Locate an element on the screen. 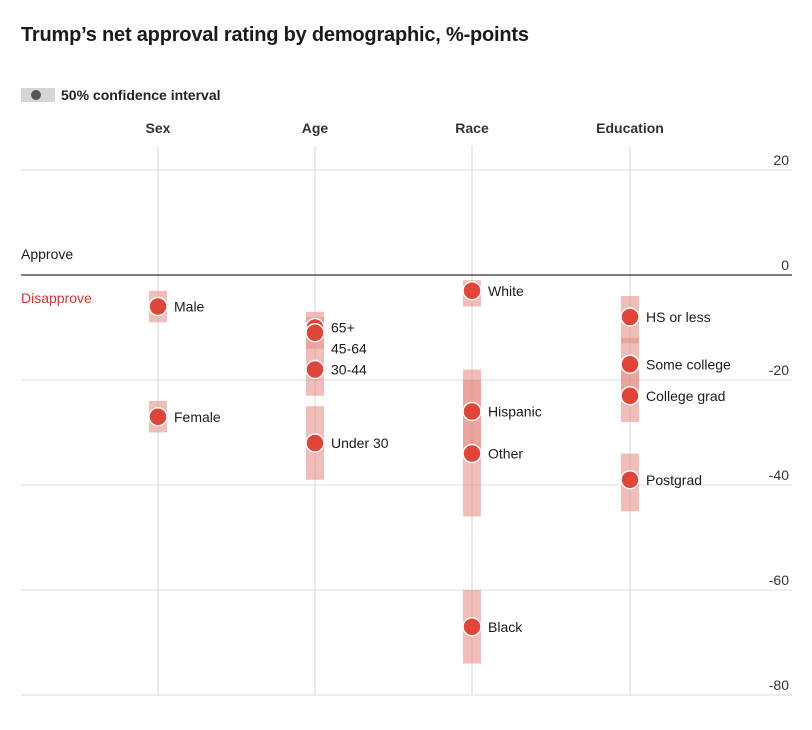 The height and width of the screenshot is (730, 812). y-tick-label: -60 is located at coordinates (779, 580).